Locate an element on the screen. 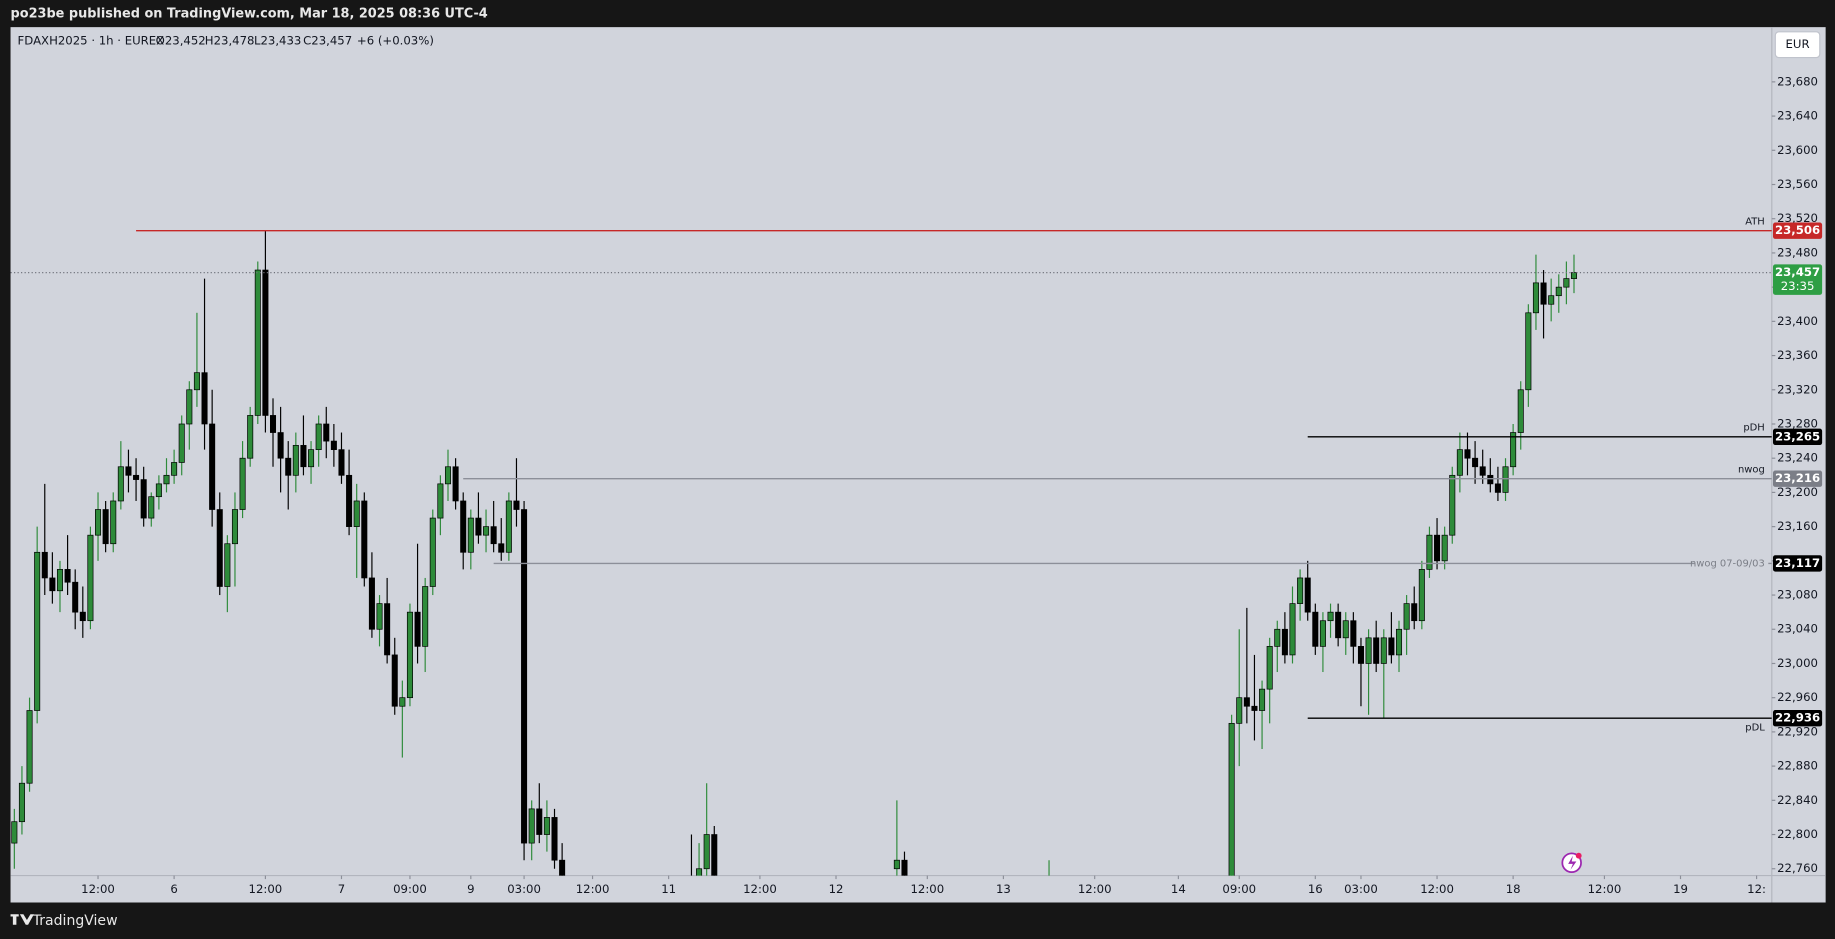 The width and height of the screenshot is (1835, 939). level-name-bg is located at coordinates (1731, 563).